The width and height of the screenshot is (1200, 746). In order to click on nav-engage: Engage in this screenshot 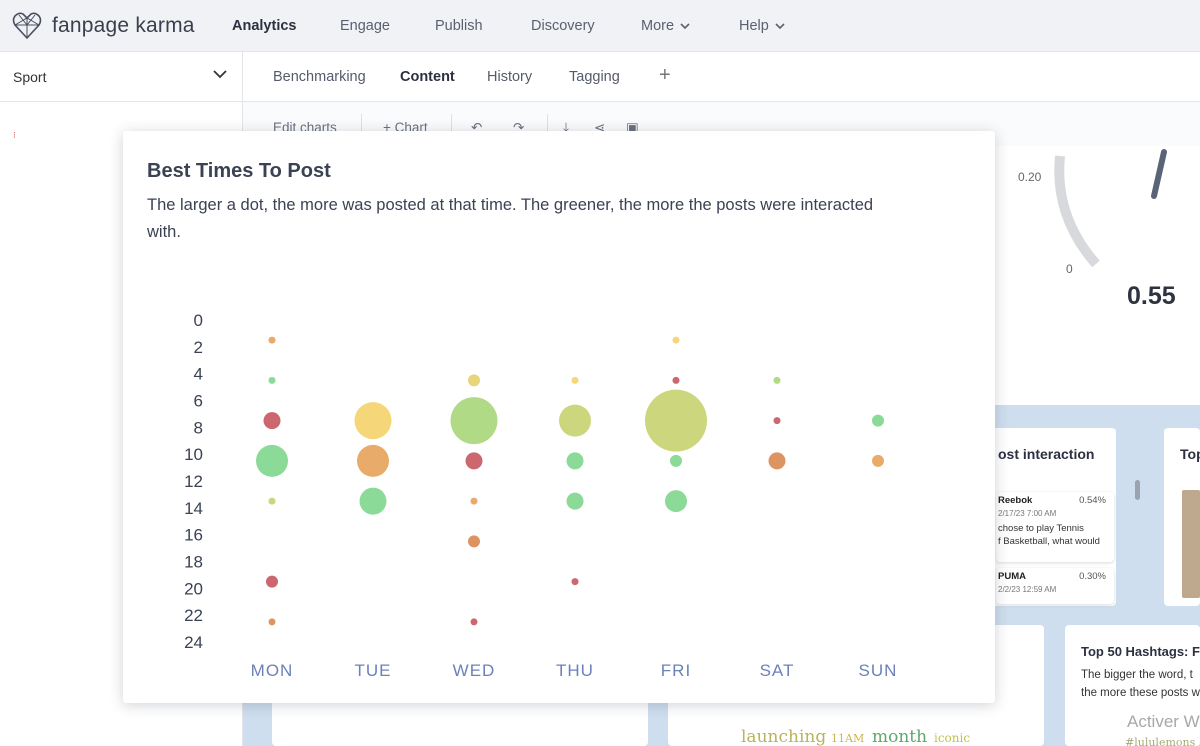, I will do `click(365, 26)`.